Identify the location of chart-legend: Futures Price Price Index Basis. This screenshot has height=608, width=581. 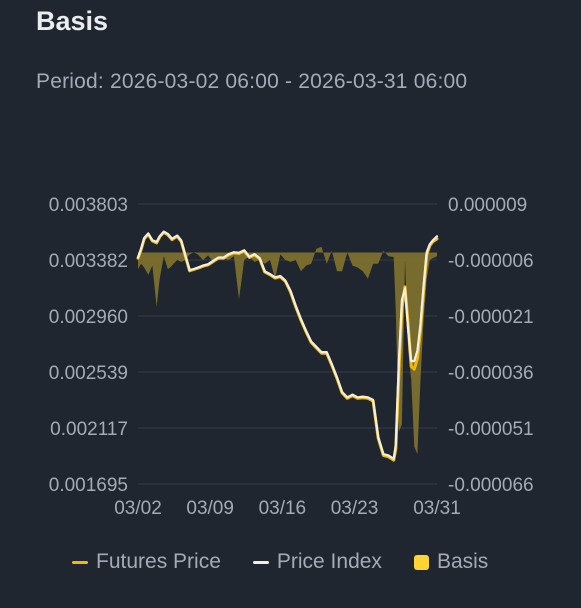
(296, 562).